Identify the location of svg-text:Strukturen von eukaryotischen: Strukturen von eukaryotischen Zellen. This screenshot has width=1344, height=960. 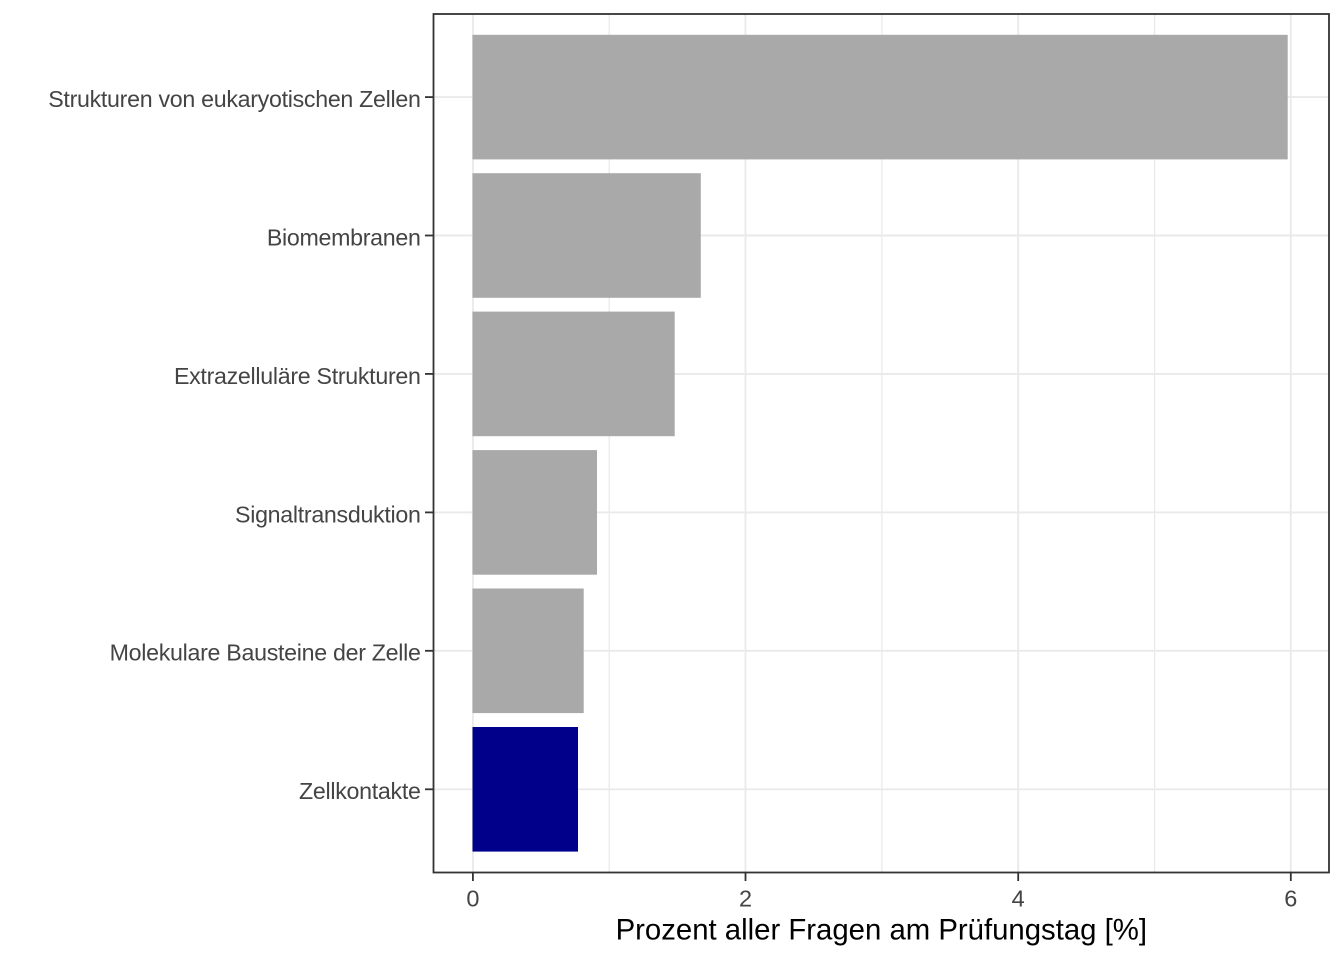
(234, 99).